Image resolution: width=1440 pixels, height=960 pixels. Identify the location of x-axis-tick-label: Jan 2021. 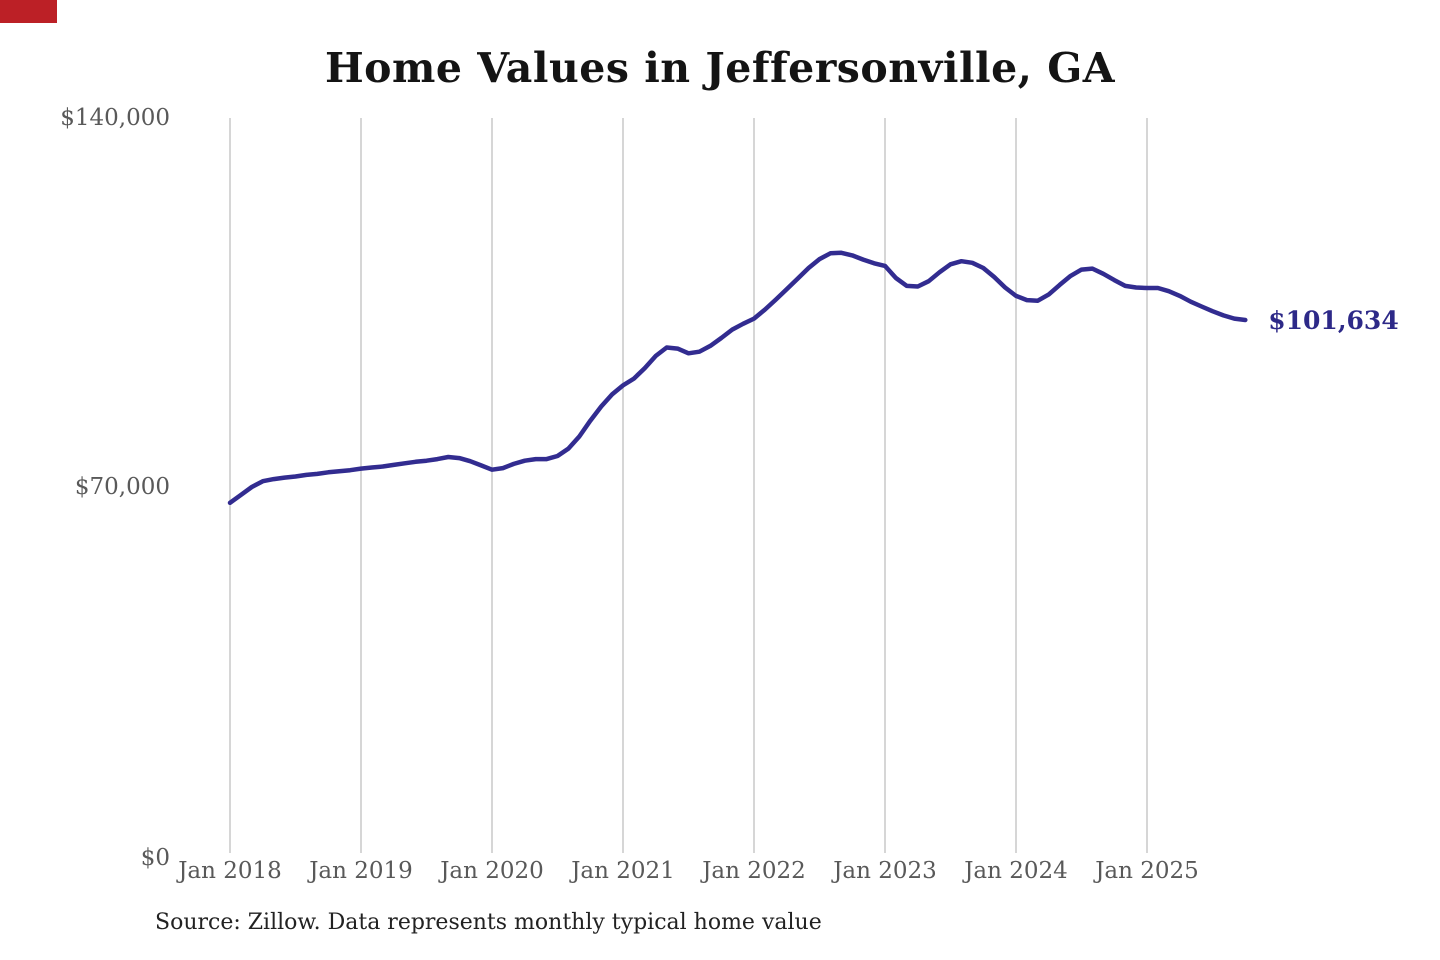
(623, 871).